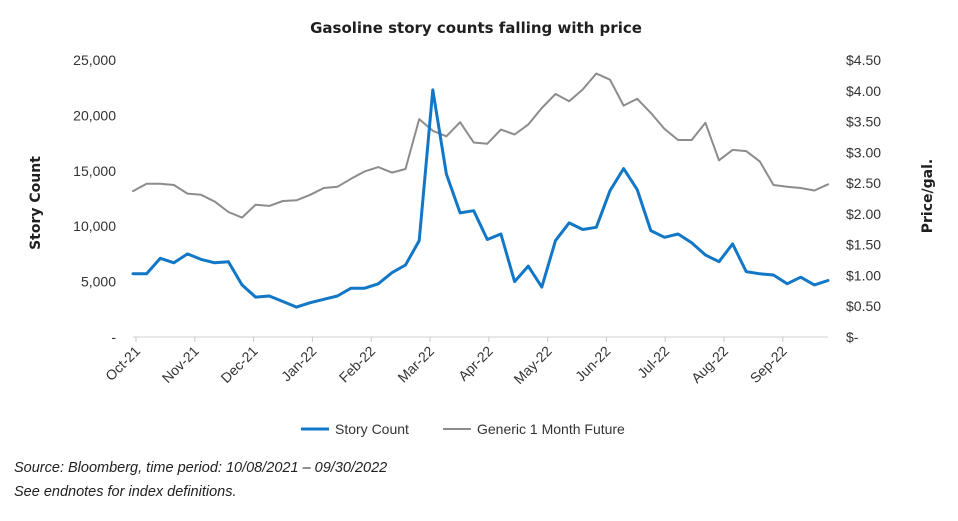 The width and height of the screenshot is (958, 521). I want to click on y-tick-label: 5,000, so click(98, 282).